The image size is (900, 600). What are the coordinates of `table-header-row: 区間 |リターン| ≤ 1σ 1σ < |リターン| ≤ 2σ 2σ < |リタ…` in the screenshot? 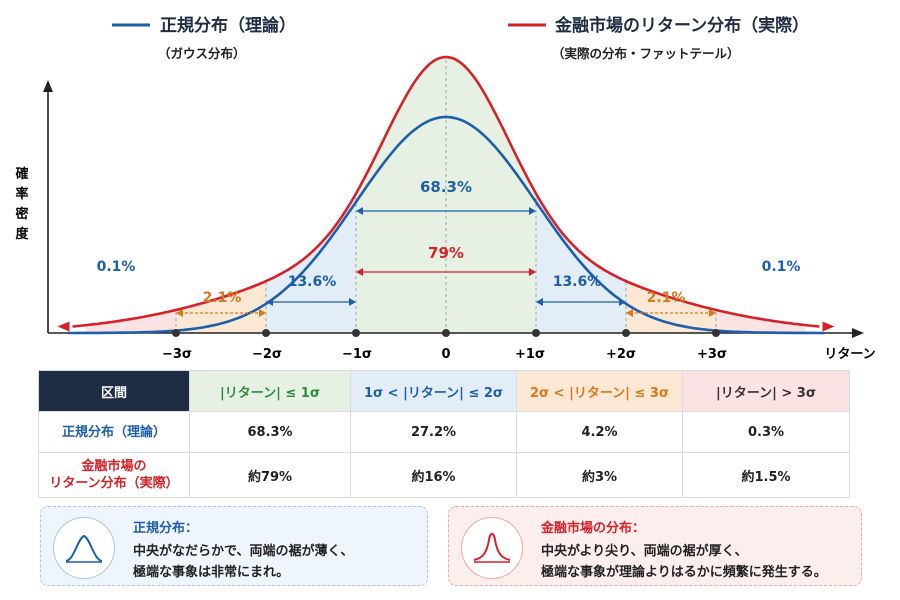 It's located at (444, 391).